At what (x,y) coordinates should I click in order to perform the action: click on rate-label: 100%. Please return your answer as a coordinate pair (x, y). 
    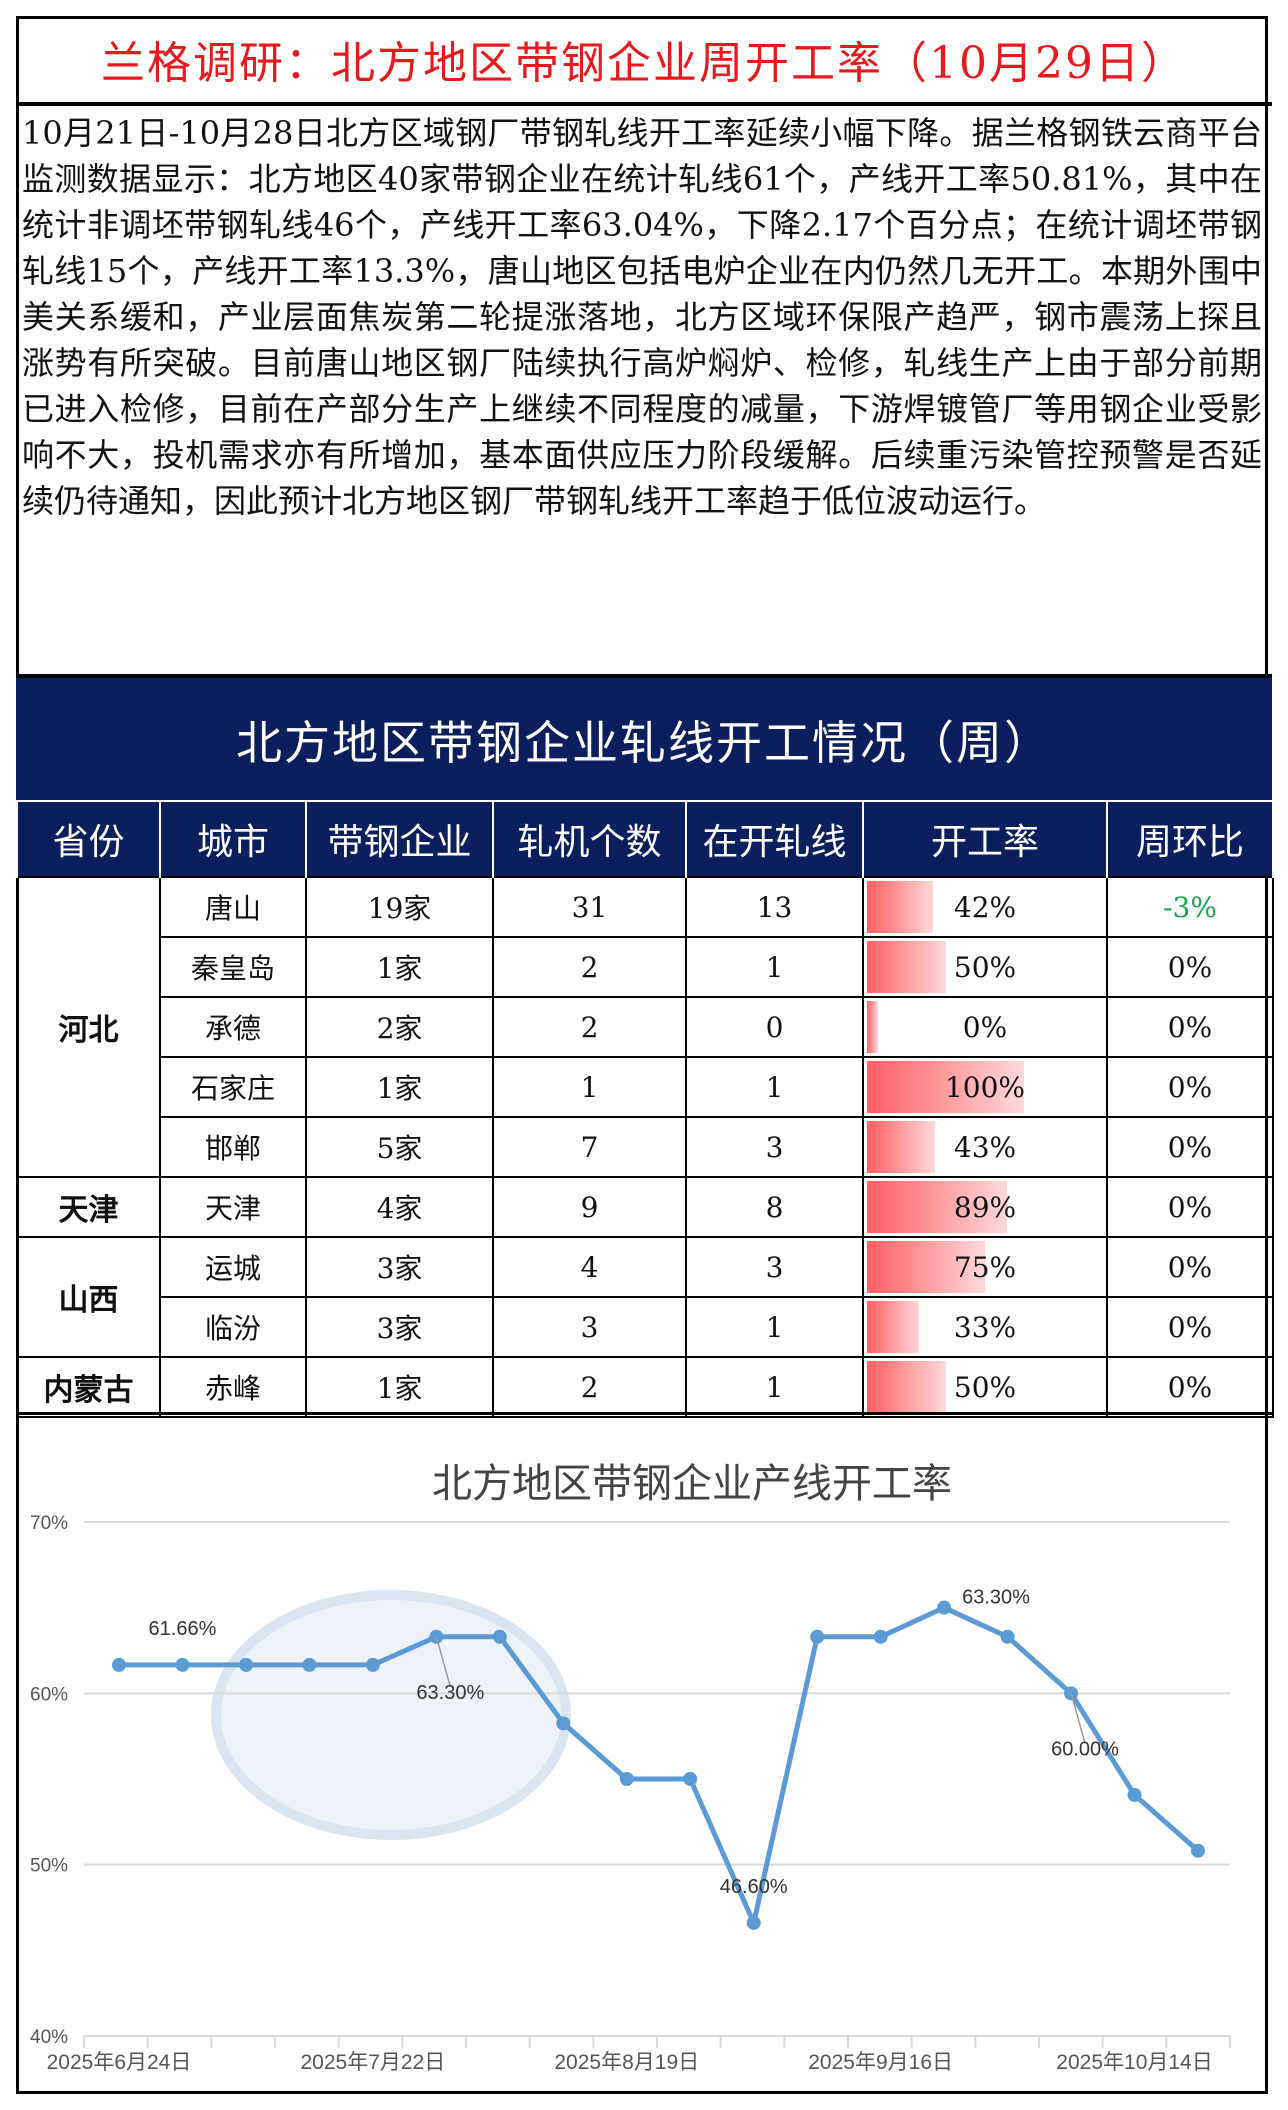
    Looking at the image, I should click on (985, 1087).